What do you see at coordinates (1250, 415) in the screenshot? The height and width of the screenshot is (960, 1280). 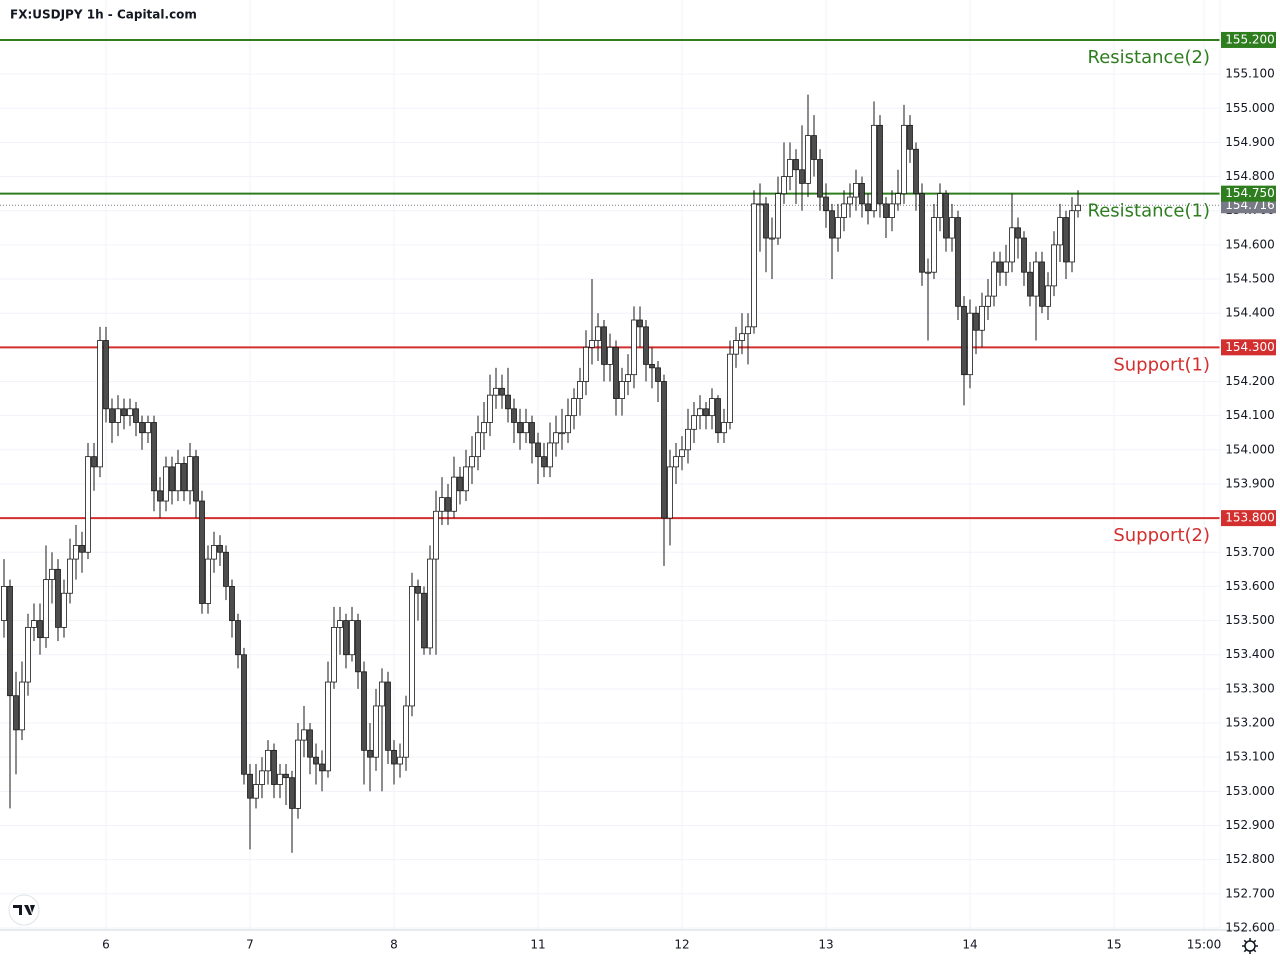 I see `y-tick-label: 154.100` at bounding box center [1250, 415].